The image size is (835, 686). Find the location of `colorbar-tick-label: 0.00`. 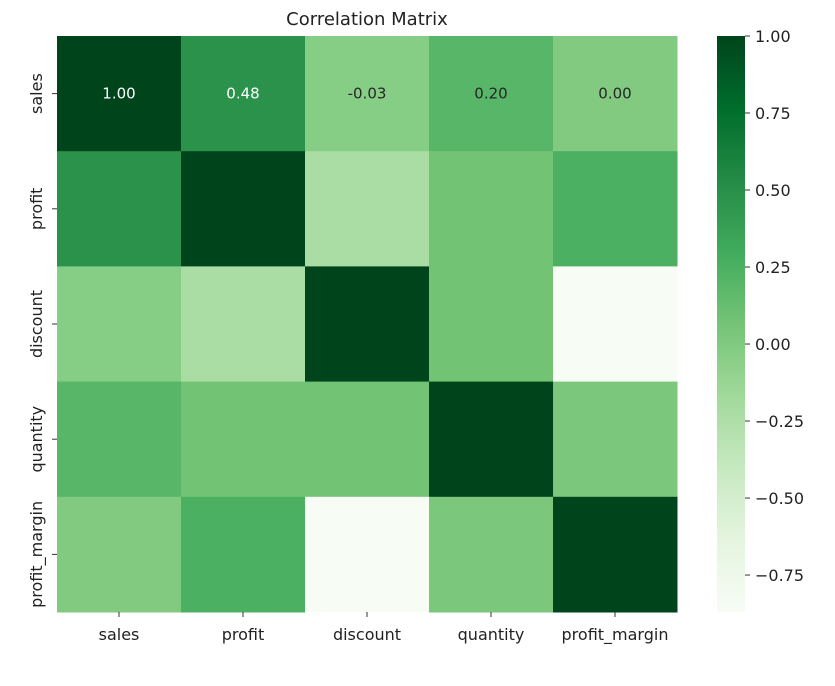

colorbar-tick-label: 0.00 is located at coordinates (773, 344).